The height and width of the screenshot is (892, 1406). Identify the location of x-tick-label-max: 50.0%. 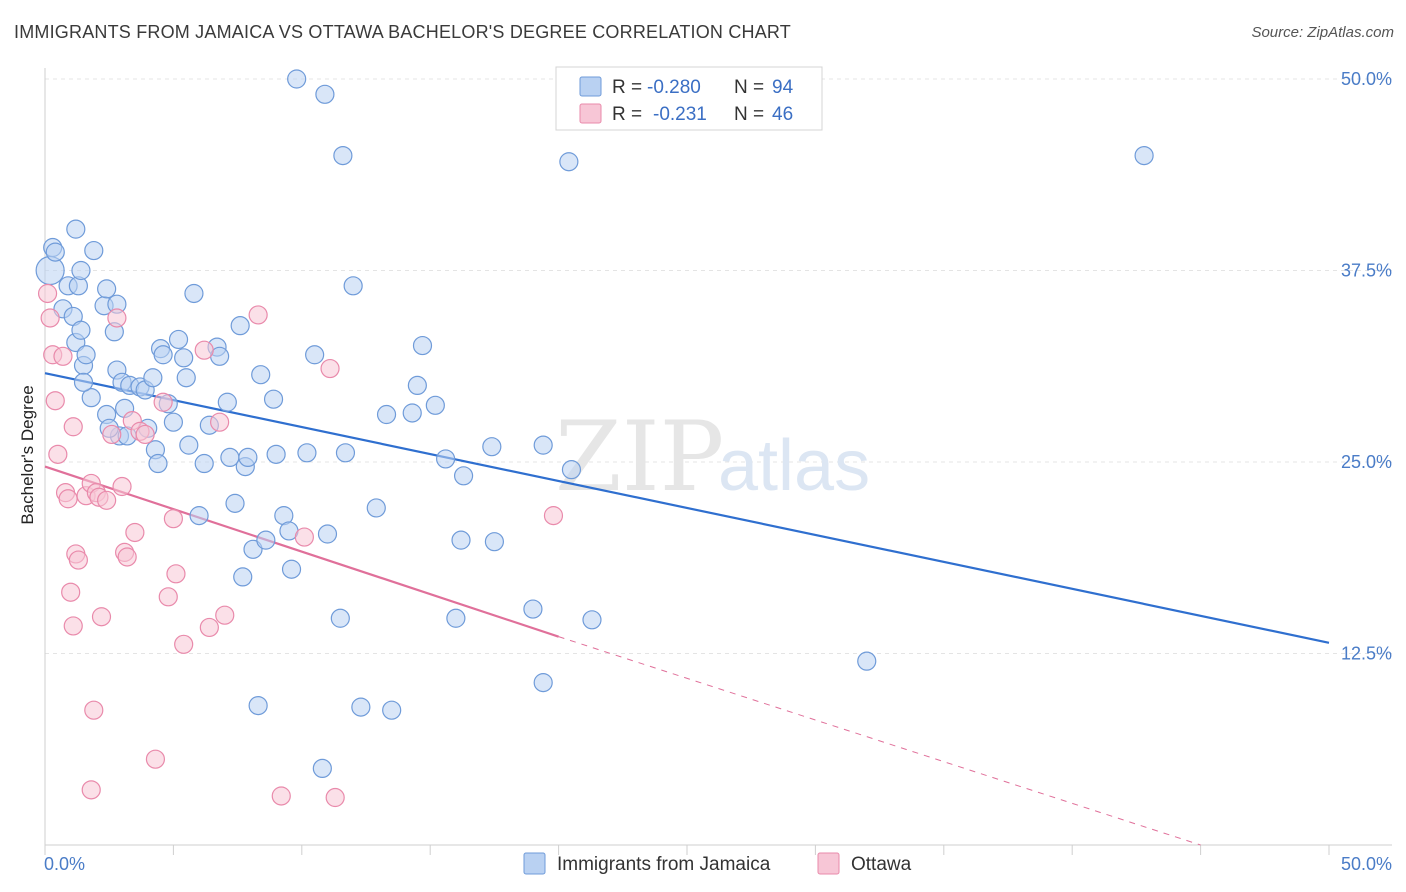
(1366, 864).